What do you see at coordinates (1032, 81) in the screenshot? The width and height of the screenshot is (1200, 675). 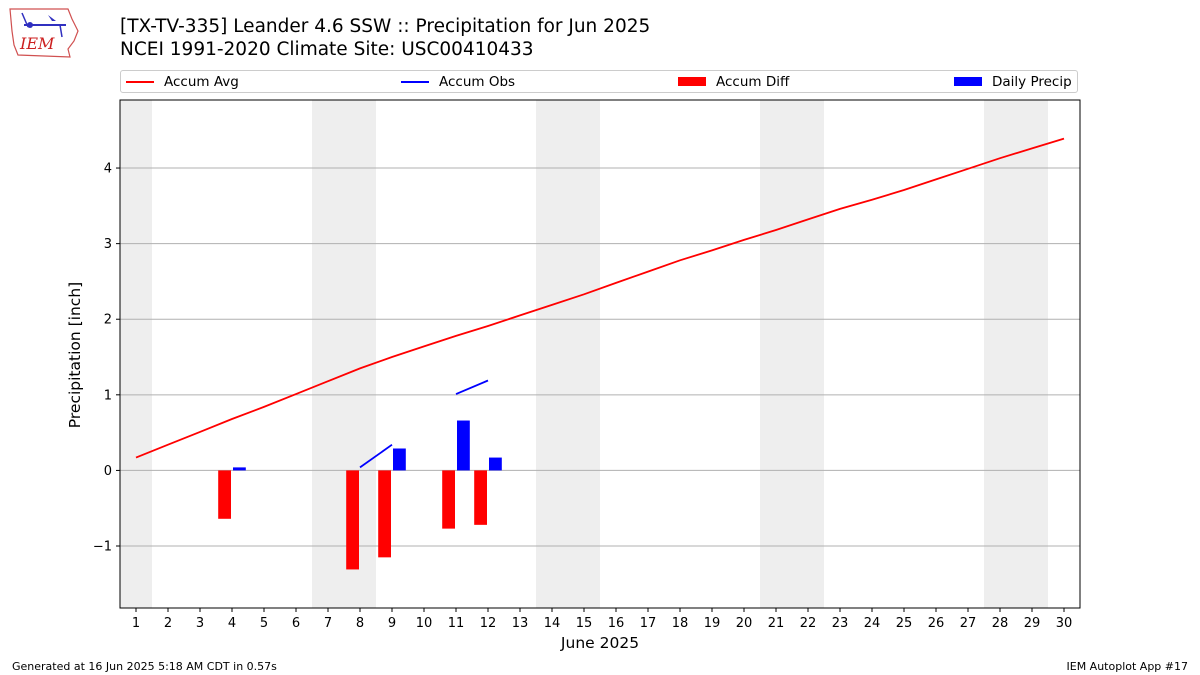 I see `legend-label-daily-precip: Daily Precip` at bounding box center [1032, 81].